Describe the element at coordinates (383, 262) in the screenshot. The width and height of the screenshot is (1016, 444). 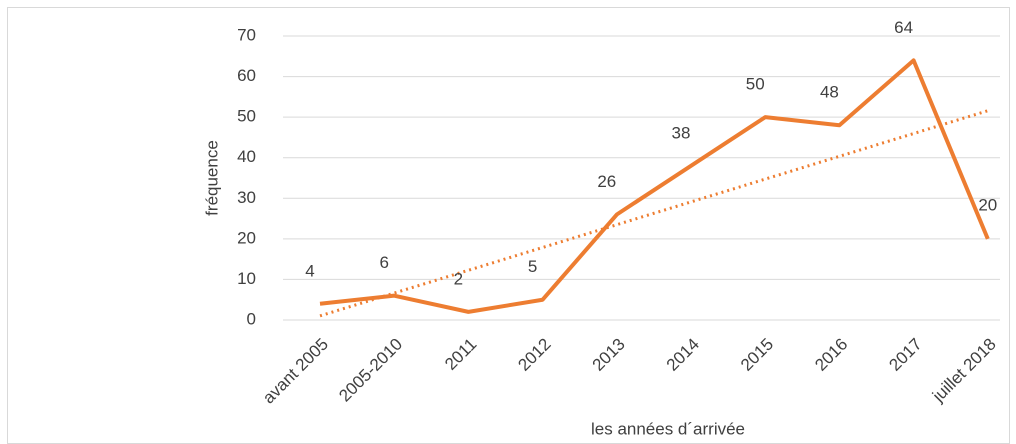
I see `data-label: 6` at that location.